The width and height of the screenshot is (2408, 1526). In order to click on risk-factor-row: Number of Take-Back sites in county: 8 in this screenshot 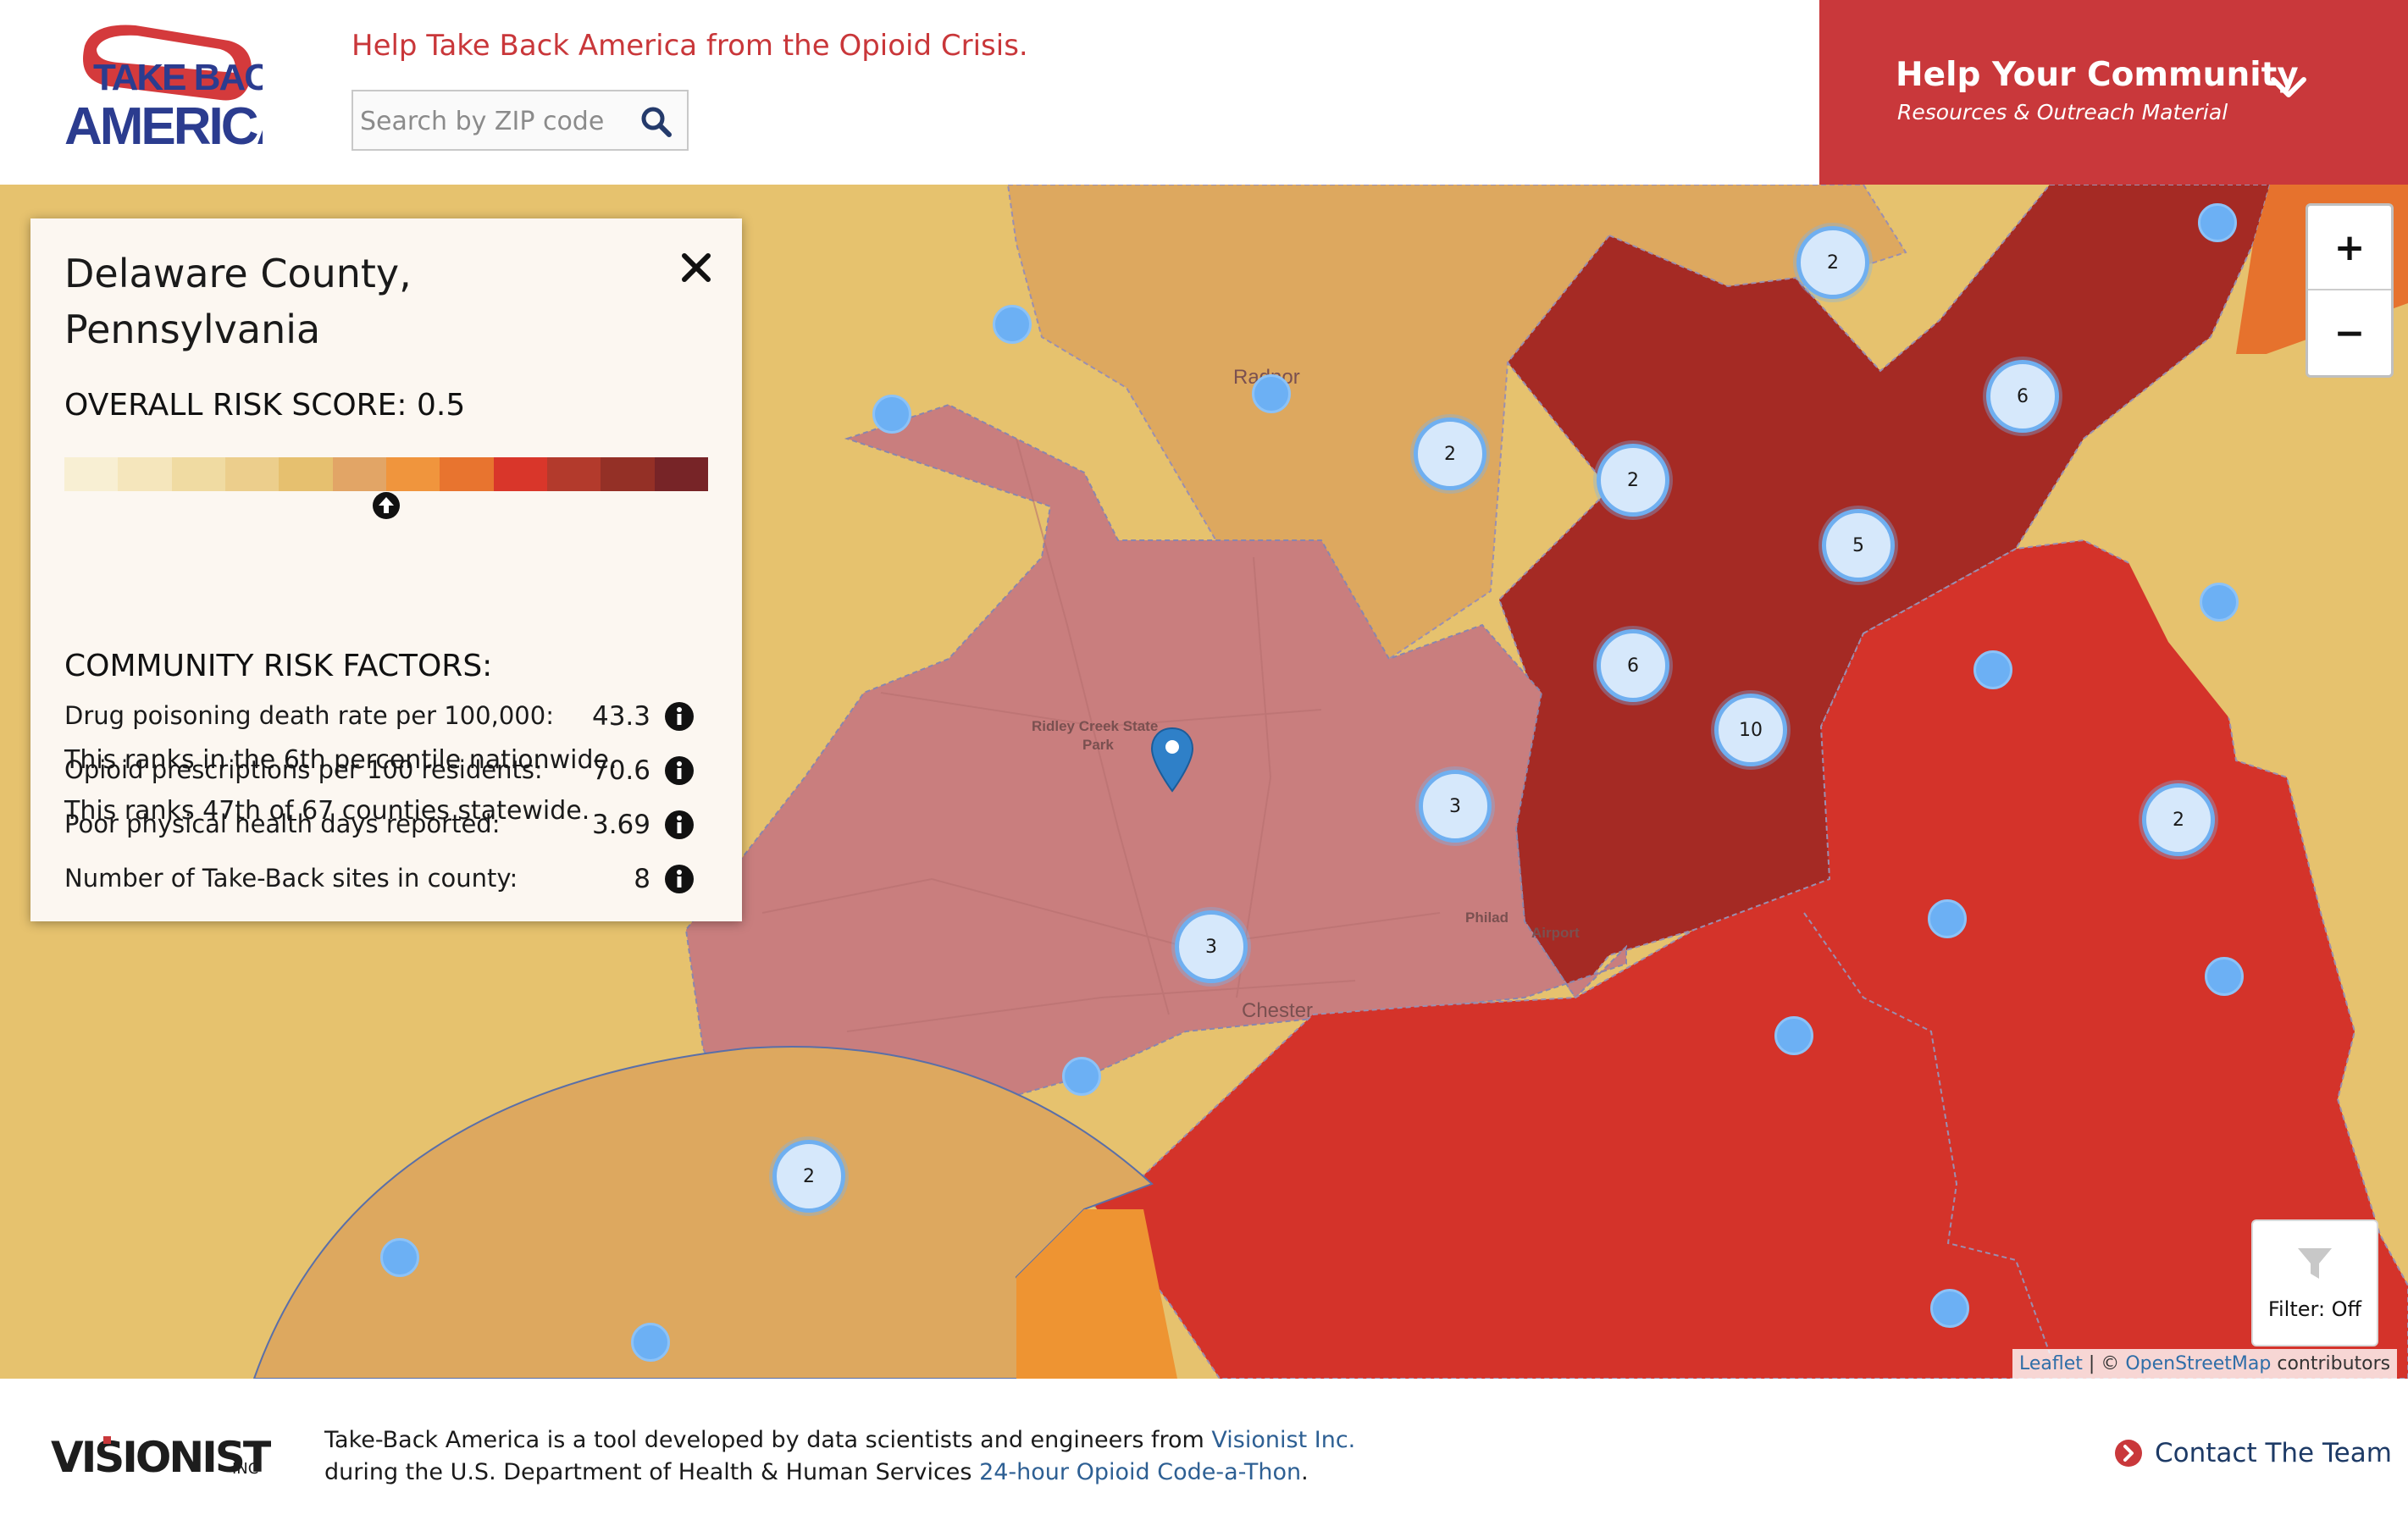, I will do `click(394, 885)`.